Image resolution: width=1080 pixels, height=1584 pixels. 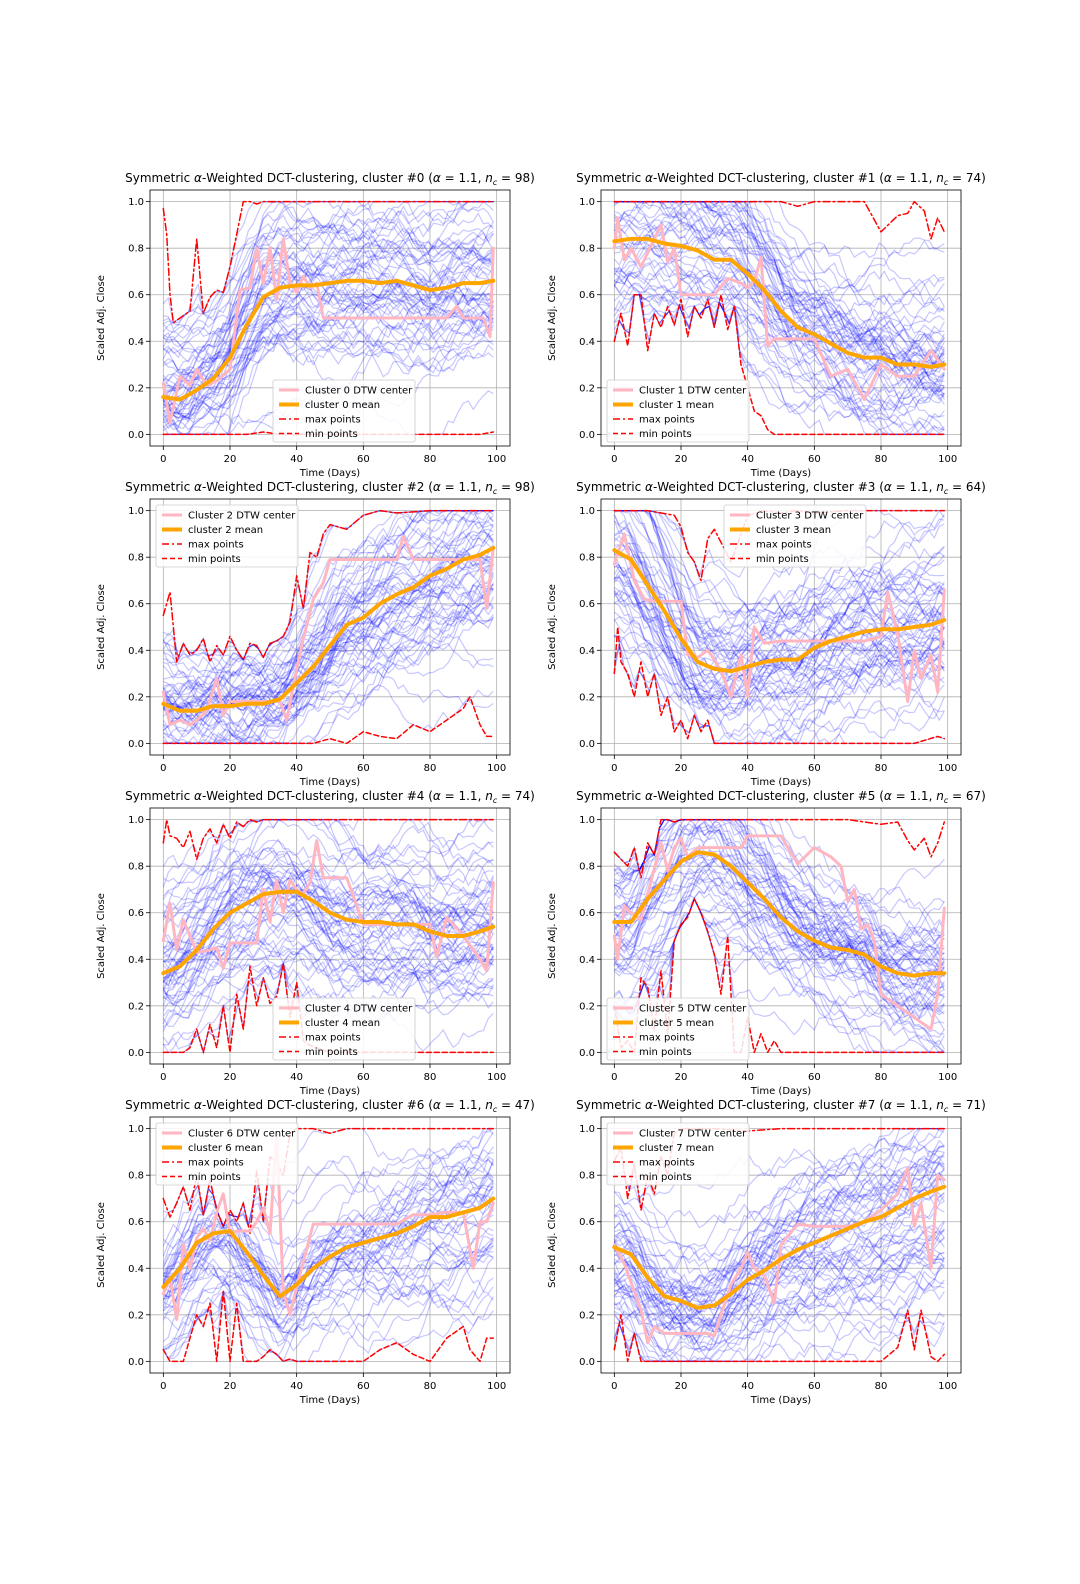 I want to click on y-tick-label: 1.0, so click(x=587, y=820).